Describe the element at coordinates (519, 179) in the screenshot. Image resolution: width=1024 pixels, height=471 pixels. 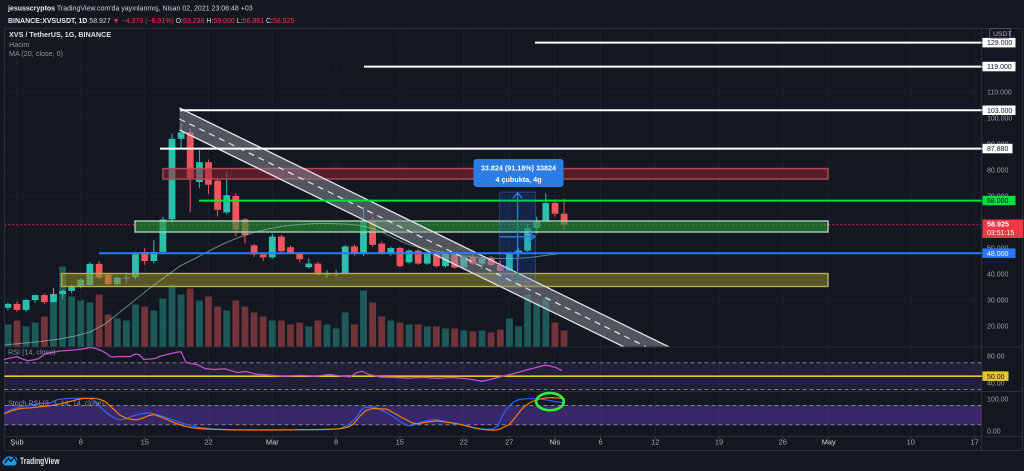
I see `svg-text: 4 çubukta, 4g` at that location.